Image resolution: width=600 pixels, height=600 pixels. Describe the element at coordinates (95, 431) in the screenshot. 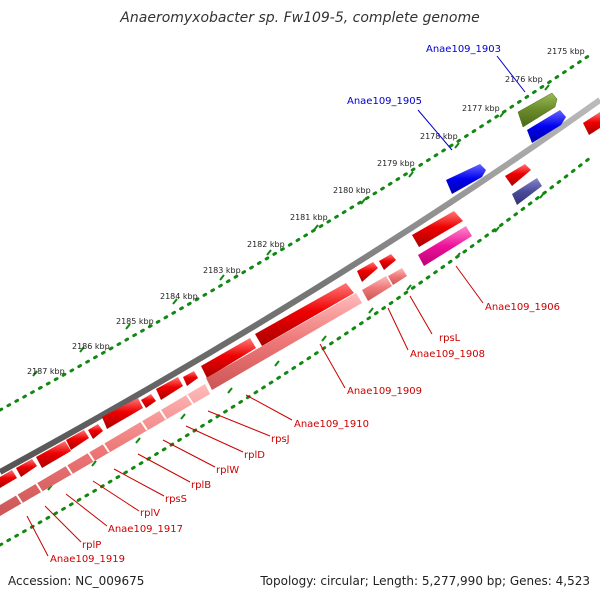

I see `gene-red-rpsS-top` at that location.